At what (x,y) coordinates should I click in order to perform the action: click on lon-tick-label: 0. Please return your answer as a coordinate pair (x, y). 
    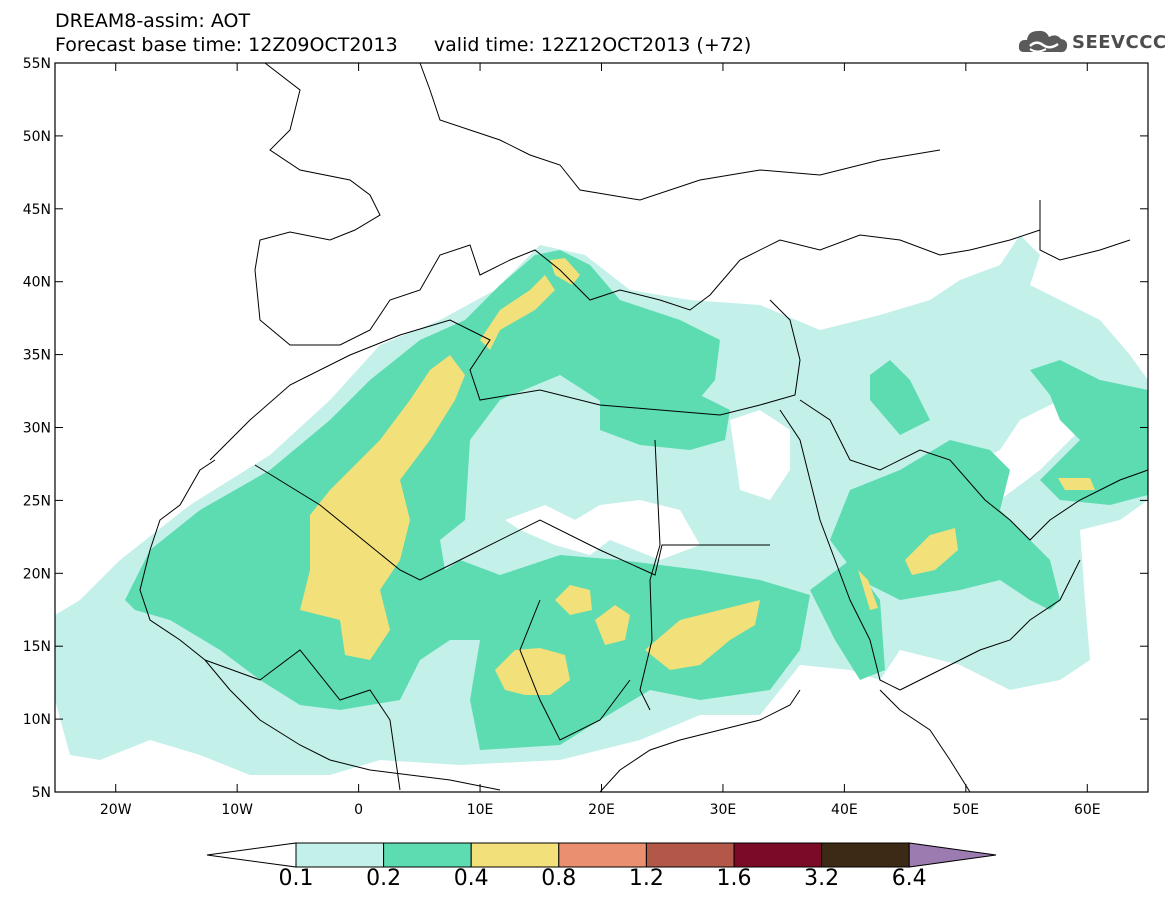
    Looking at the image, I should click on (358, 810).